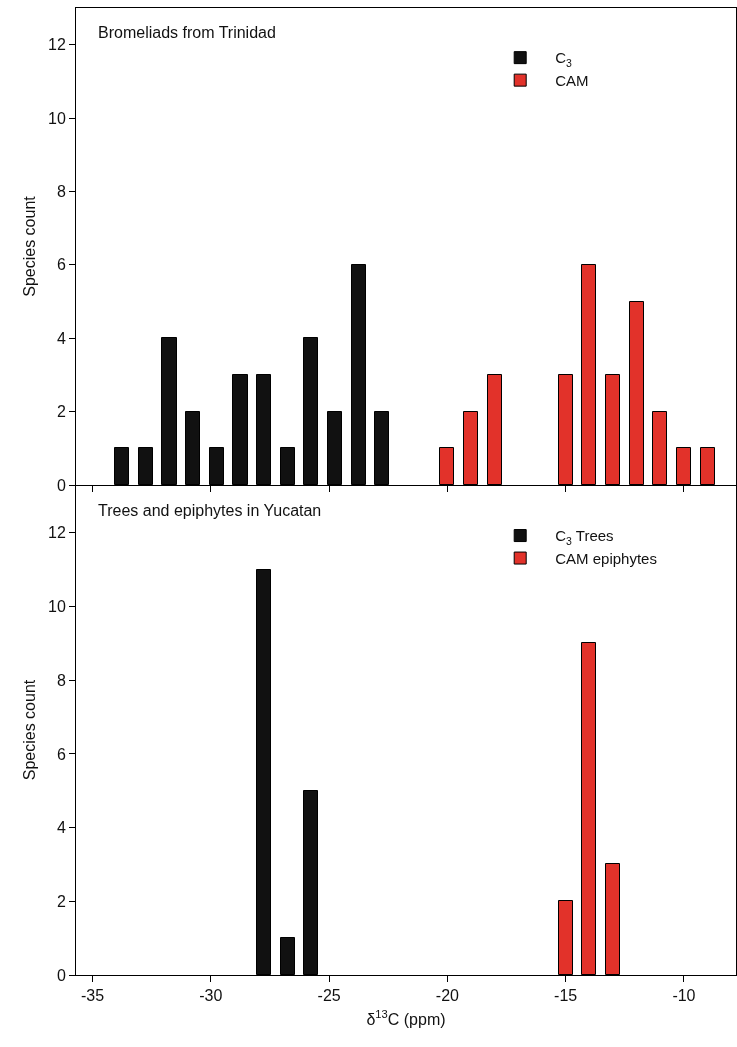  What do you see at coordinates (564, 59) in the screenshot?
I see `legend-label: C$_{3}$` at bounding box center [564, 59].